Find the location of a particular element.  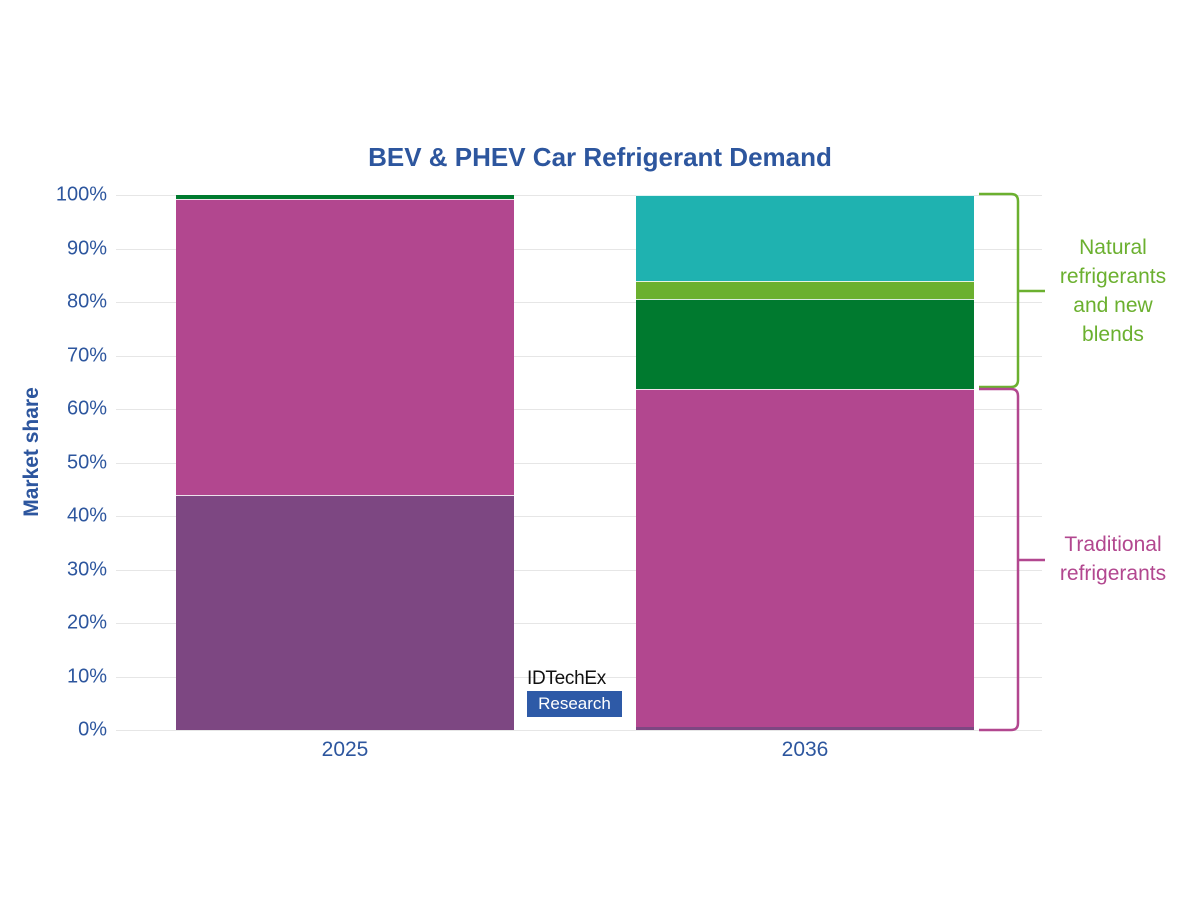

y-tick: 60% is located at coordinates (86, 408).